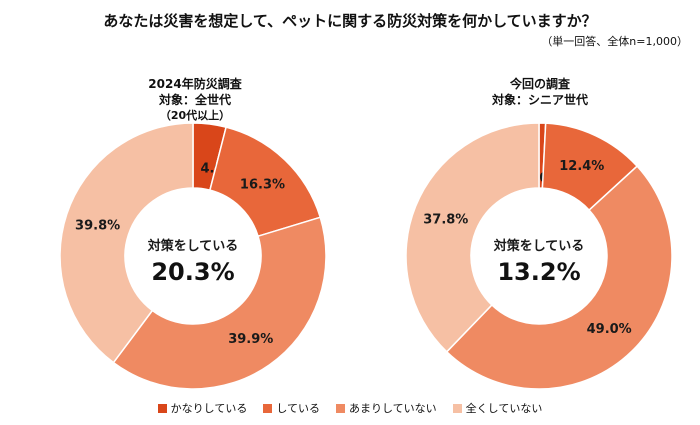 The width and height of the screenshot is (700, 425). What do you see at coordinates (209, 408) in the screenshot?
I see `legend-label: かなりしている` at bounding box center [209, 408].